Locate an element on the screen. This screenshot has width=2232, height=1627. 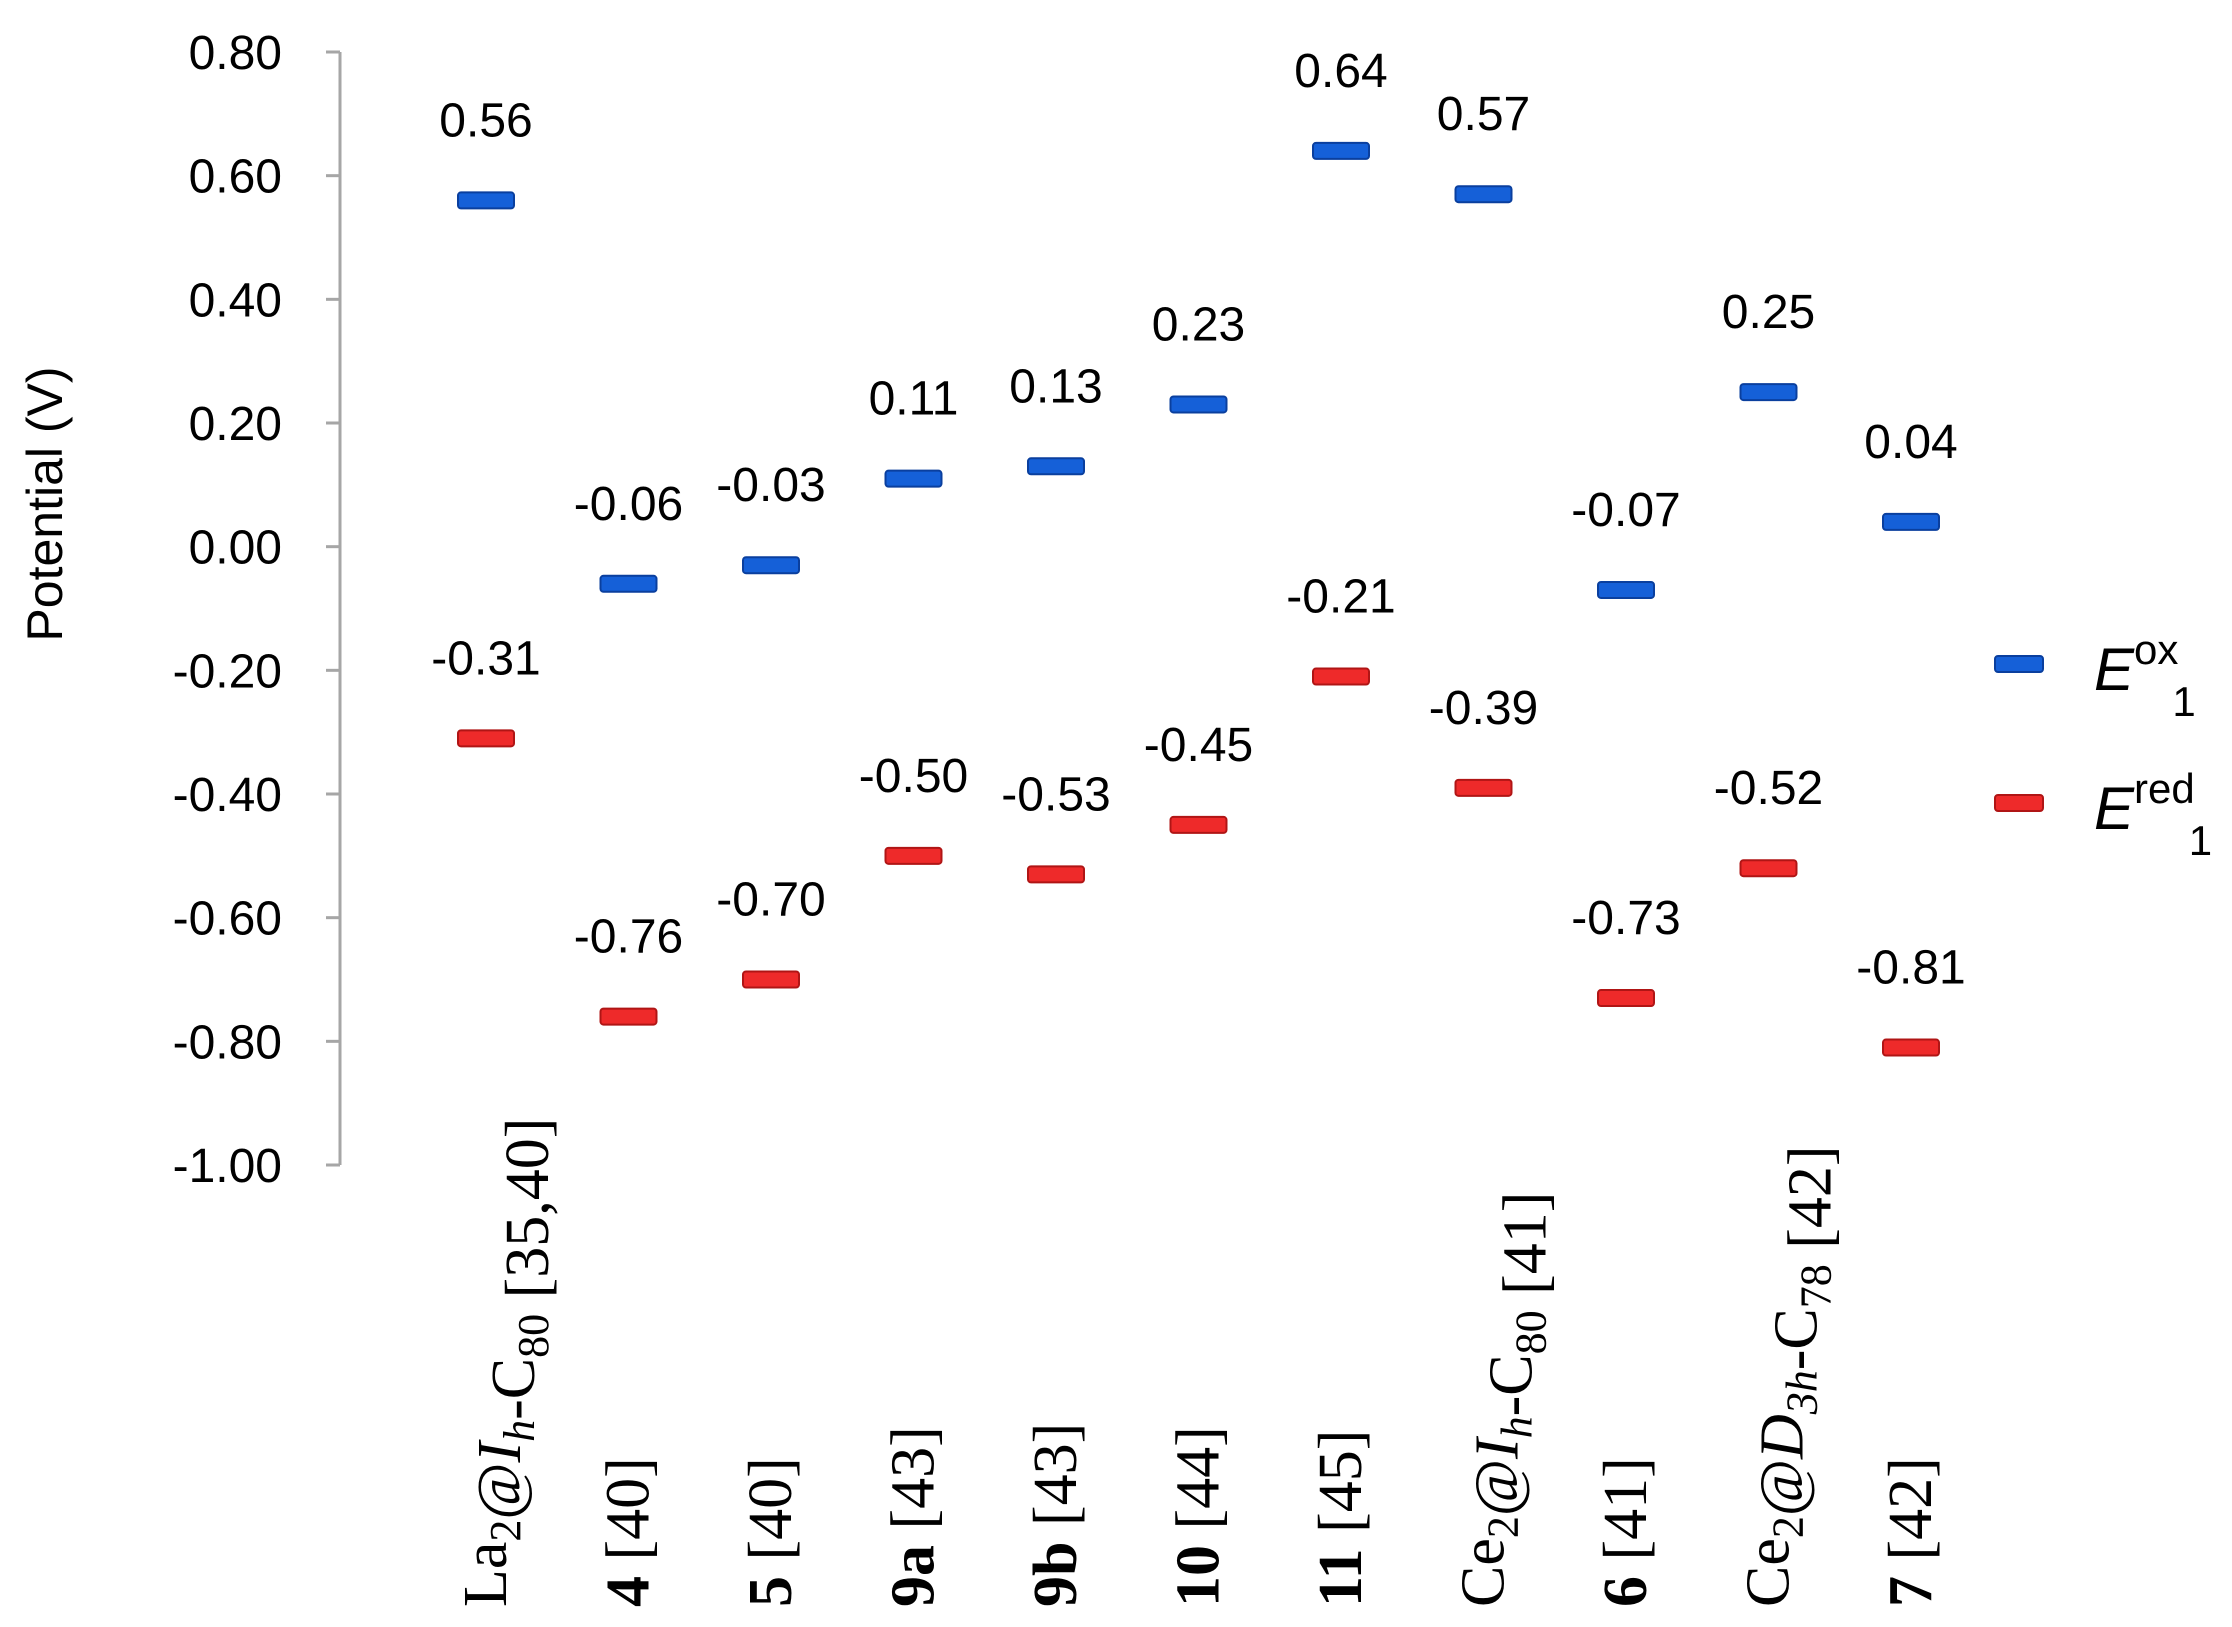
y-tick-label: -0.60 is located at coordinates (227, 919).